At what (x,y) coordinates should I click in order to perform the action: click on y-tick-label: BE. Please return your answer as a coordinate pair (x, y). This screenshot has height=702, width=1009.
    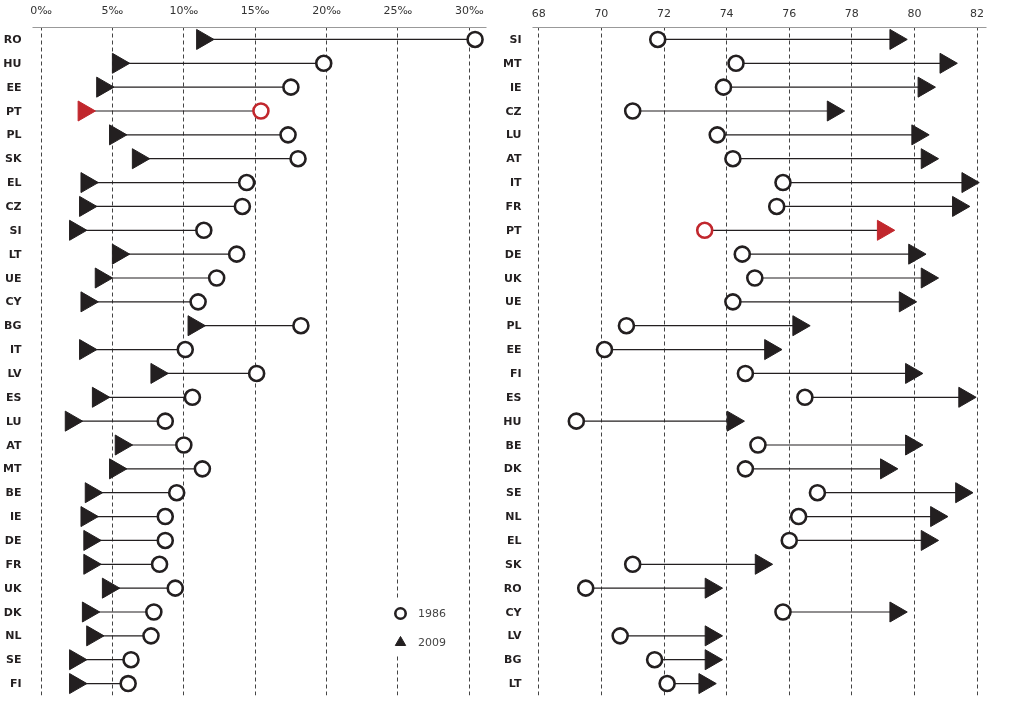
    Looking at the image, I should click on (13, 493).